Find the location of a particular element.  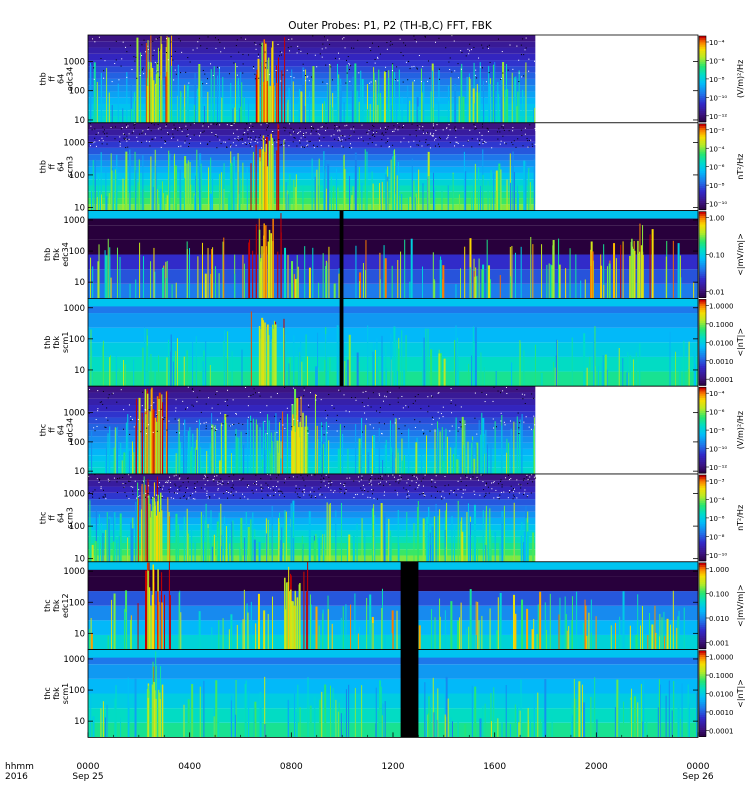

colorbar-tick-label: 0.0010 is located at coordinates (721, 713).